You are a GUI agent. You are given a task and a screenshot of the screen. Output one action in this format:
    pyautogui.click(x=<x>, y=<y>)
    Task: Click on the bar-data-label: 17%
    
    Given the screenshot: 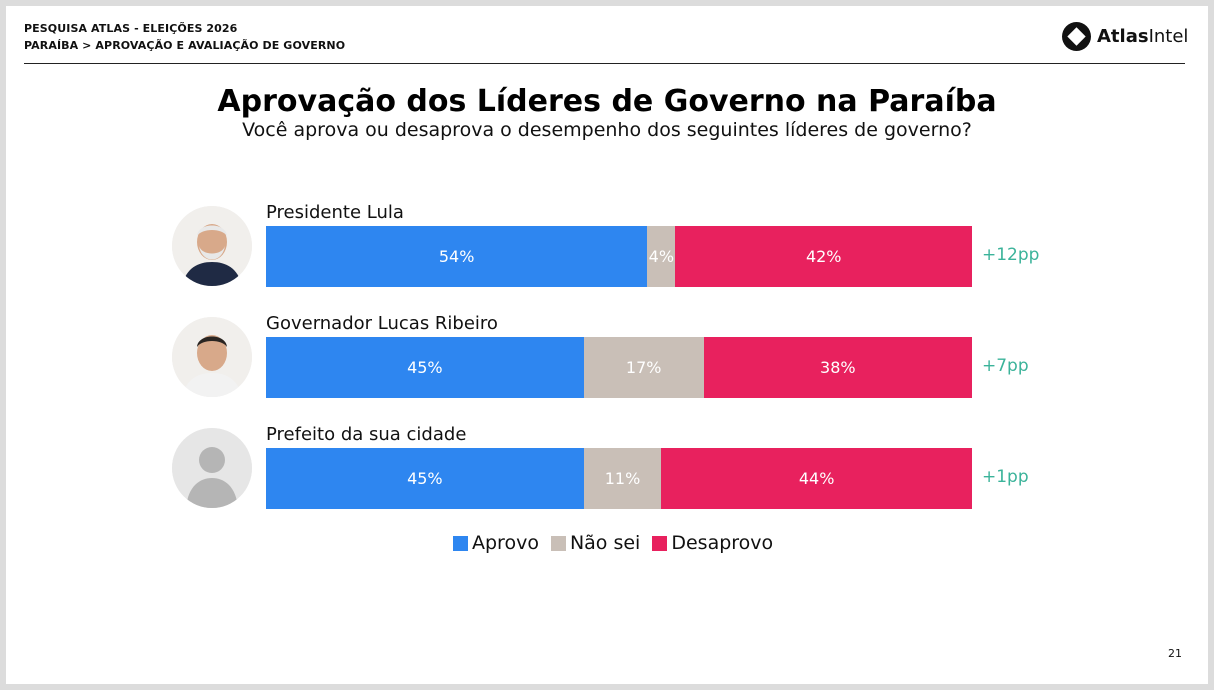 What is the action you would take?
    pyautogui.click(x=643, y=367)
    